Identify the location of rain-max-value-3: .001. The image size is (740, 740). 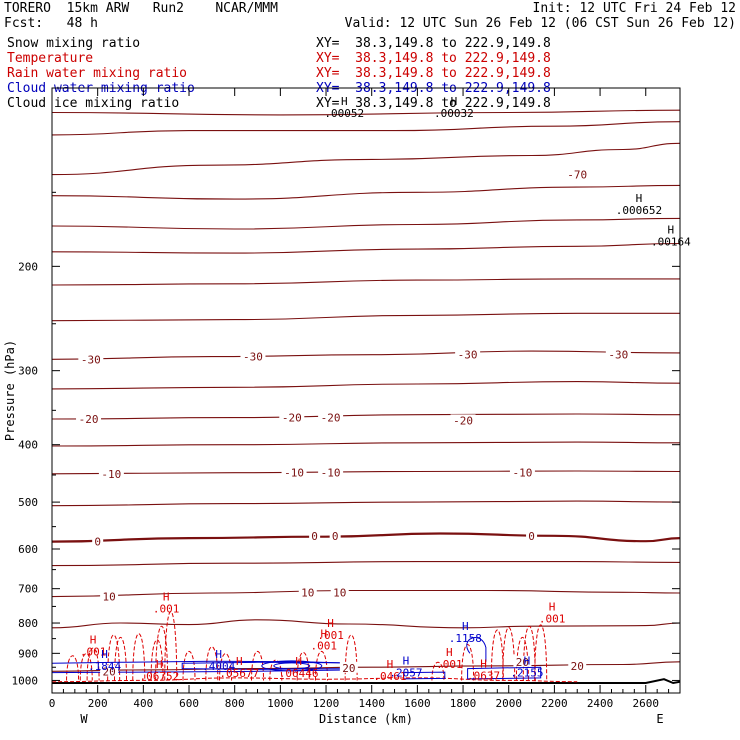
(330, 635).